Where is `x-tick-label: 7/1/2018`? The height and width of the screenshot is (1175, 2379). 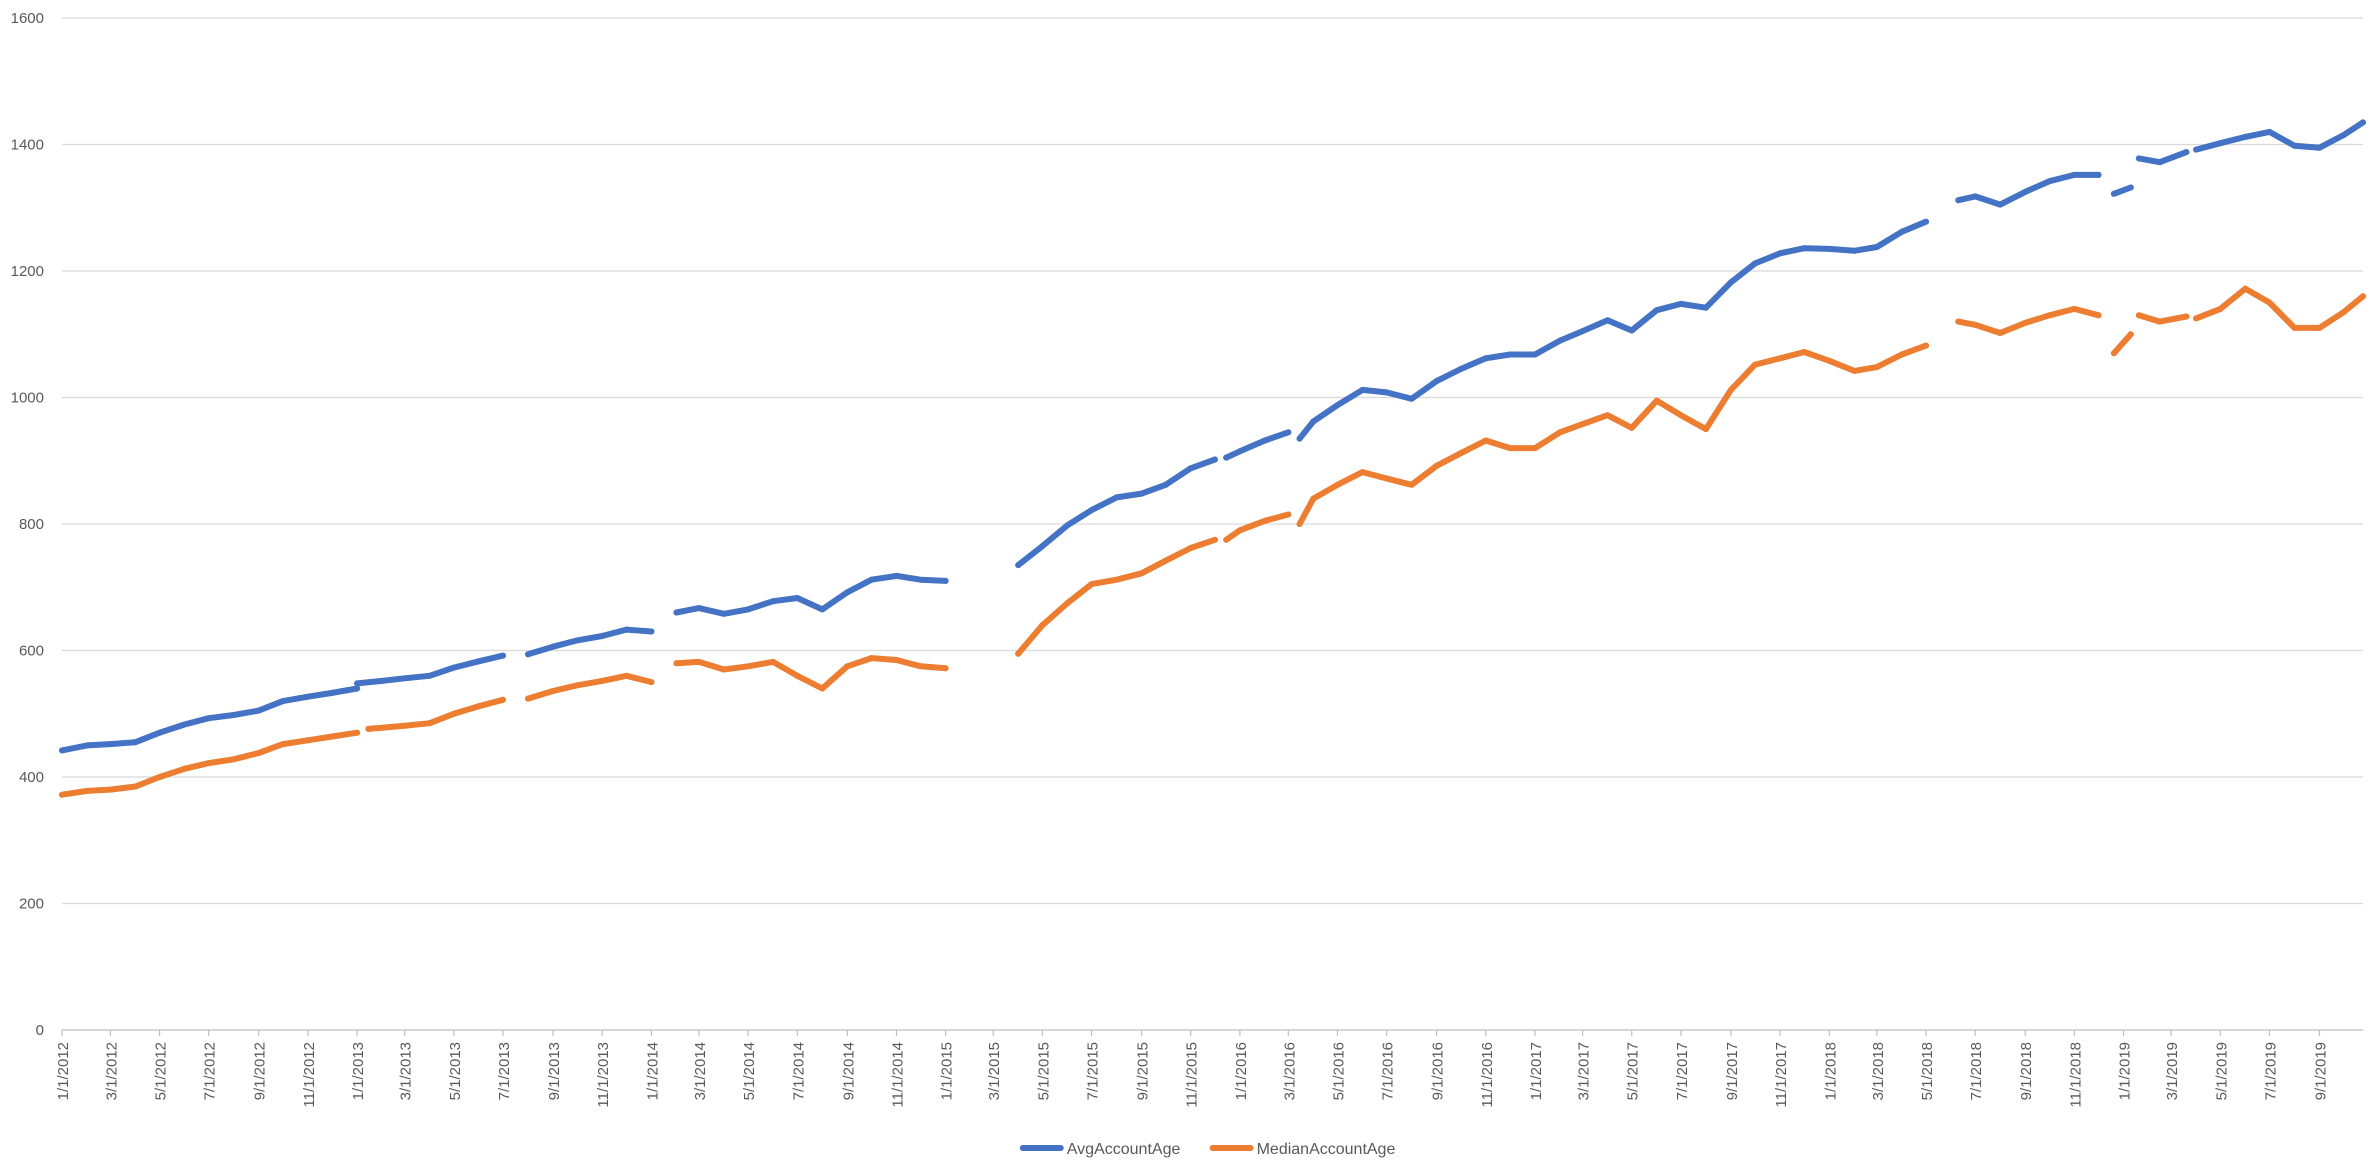 x-tick-label: 7/1/2018 is located at coordinates (1976, 1071).